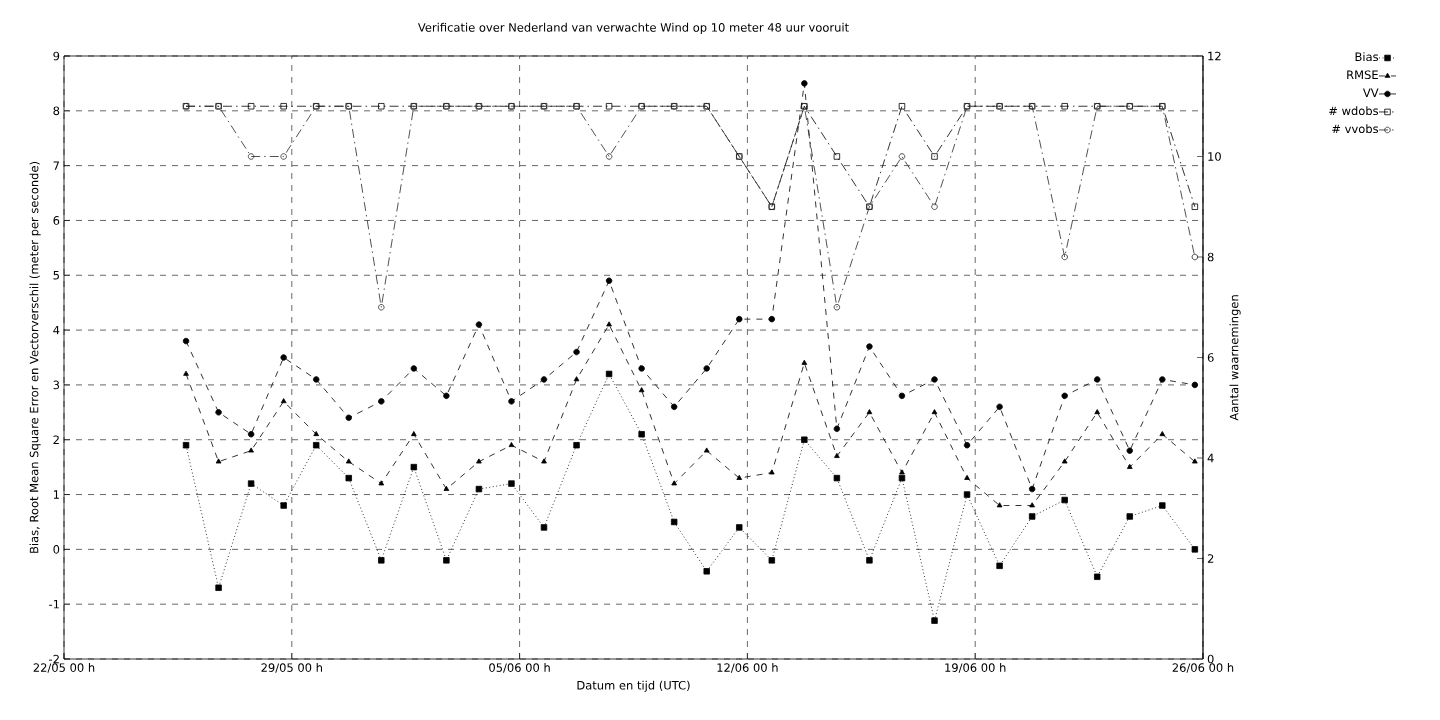 This screenshot has width=1440, height=720. What do you see at coordinates (54, 659) in the screenshot?
I see `y-tick-label: -2` at bounding box center [54, 659].